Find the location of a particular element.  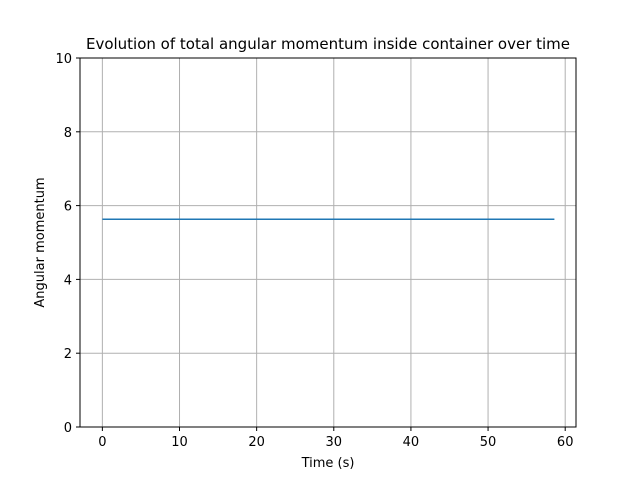

y-axis-label: Angular momentum is located at coordinates (40, 242).